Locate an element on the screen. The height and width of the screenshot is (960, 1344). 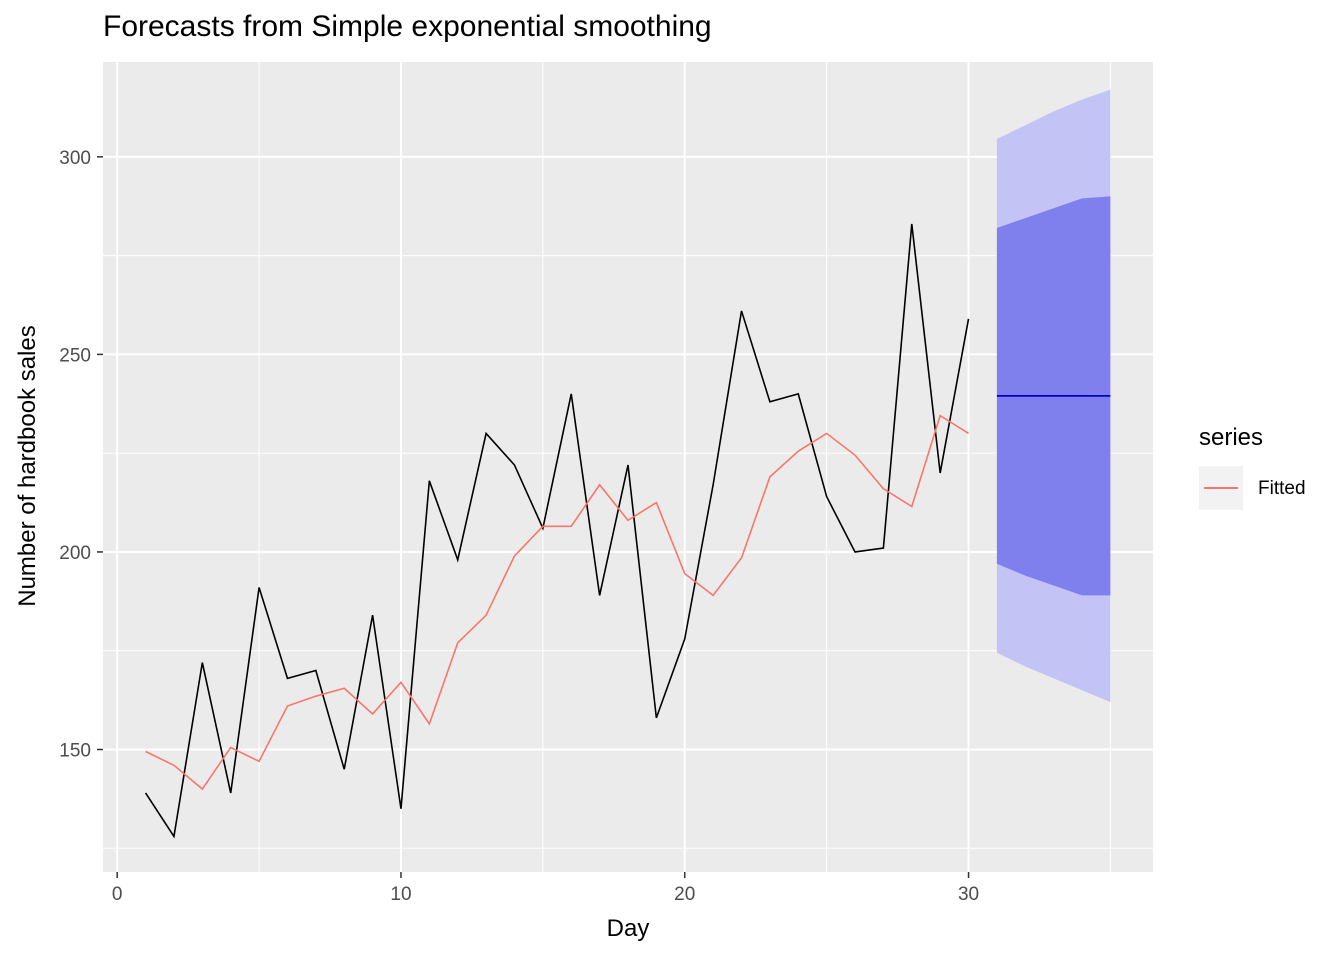
legend-key-fitted is located at coordinates (1221, 488).